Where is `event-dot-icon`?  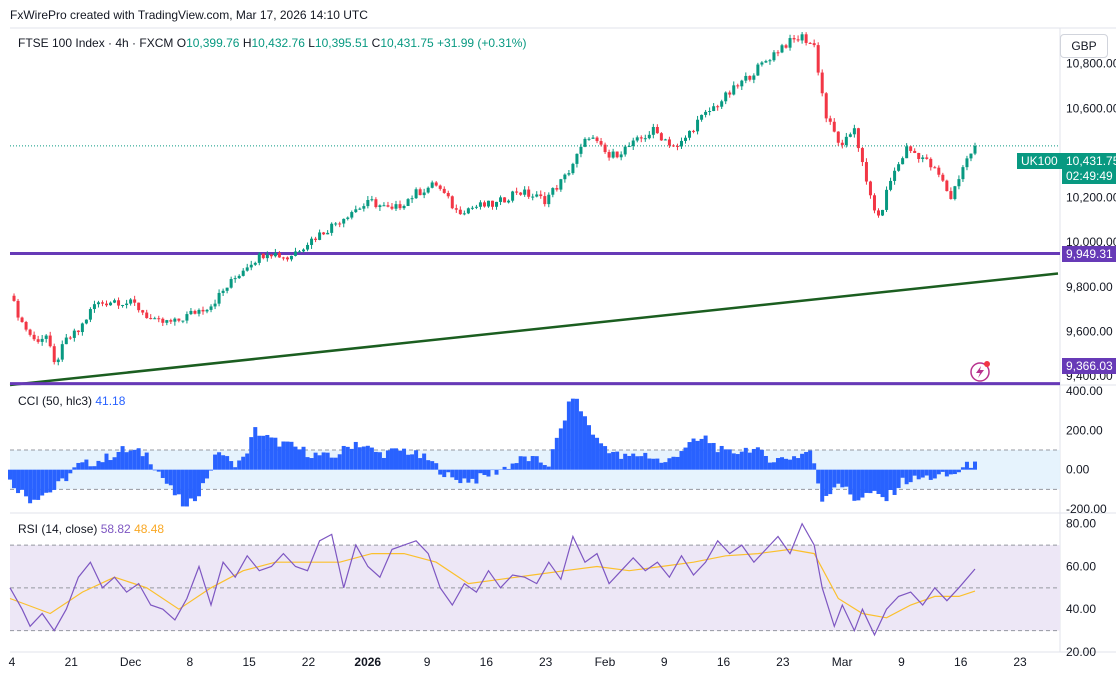
event-dot-icon is located at coordinates (987, 364).